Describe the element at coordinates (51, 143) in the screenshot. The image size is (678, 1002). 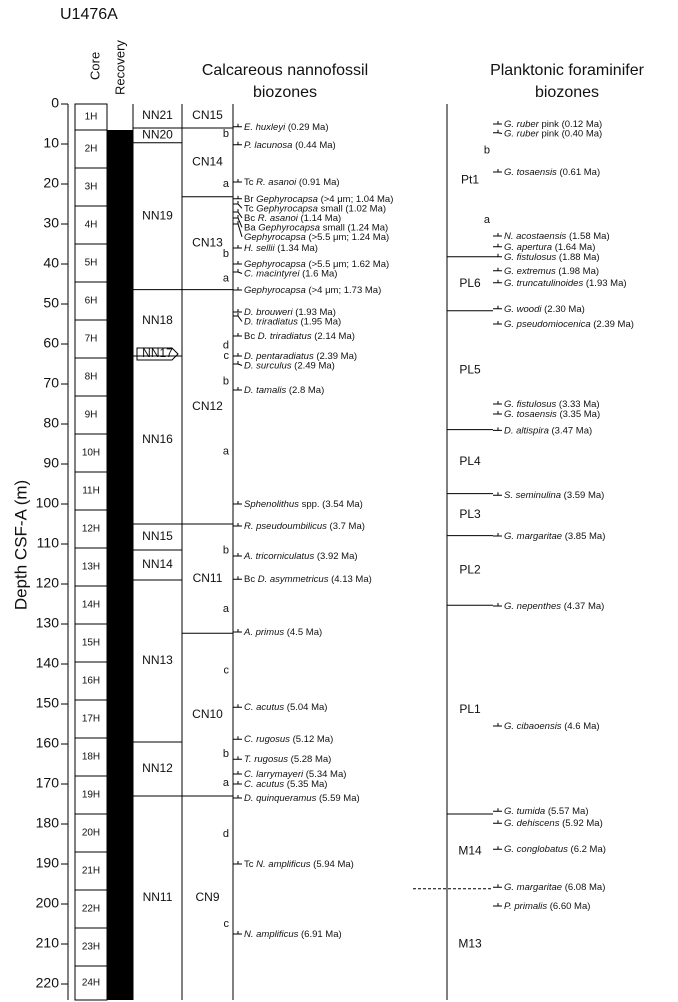
I see `tick-label: 10` at that location.